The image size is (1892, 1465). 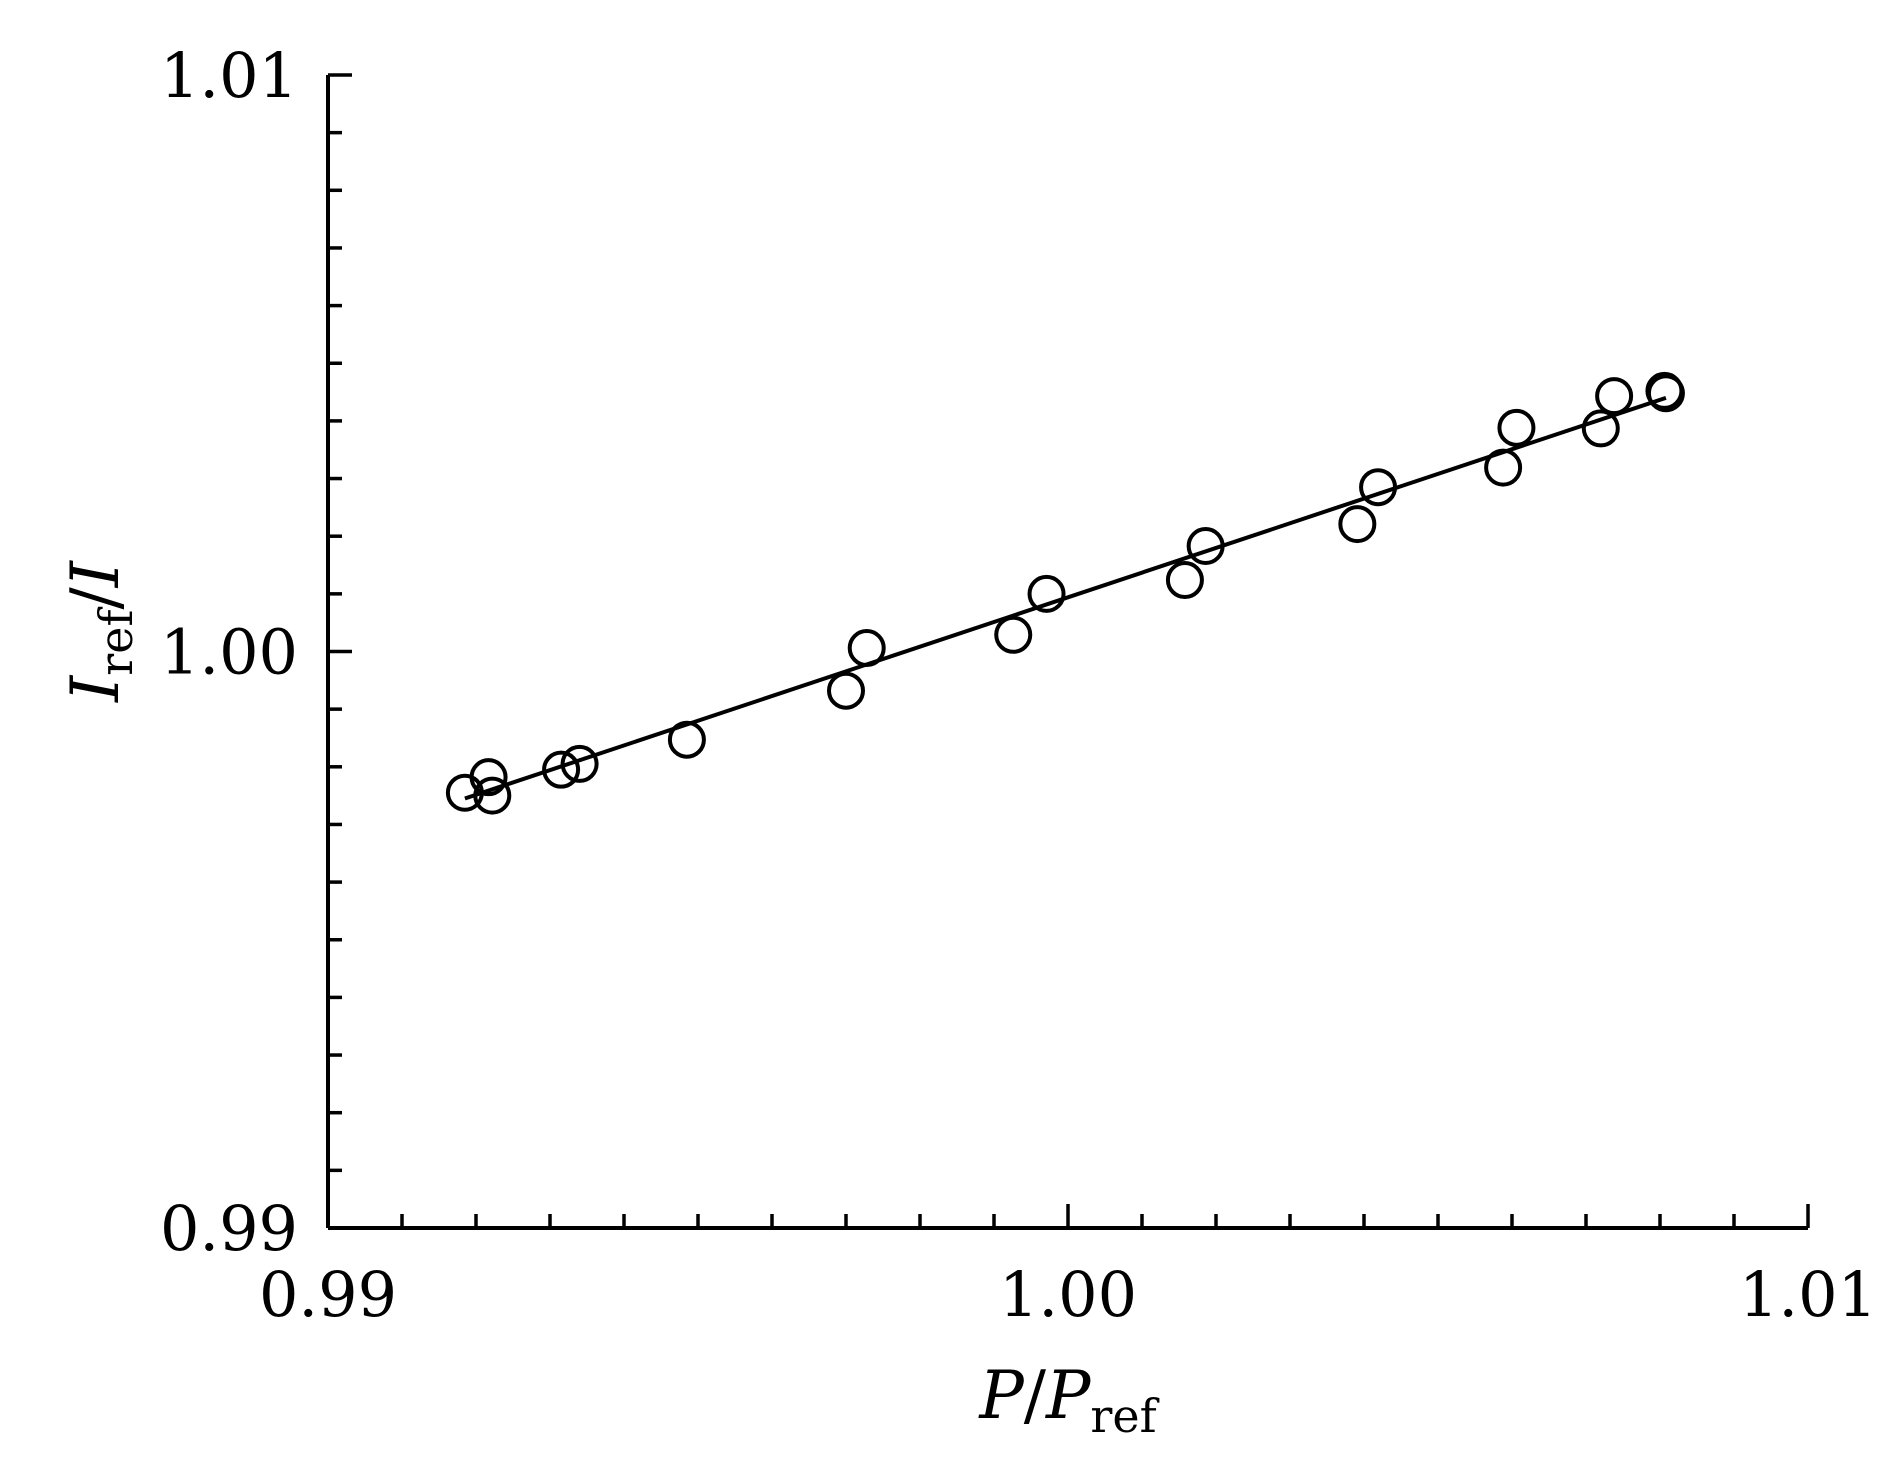 I want to click on x-axis-title: P/Pref, so click(x=1068, y=1400).